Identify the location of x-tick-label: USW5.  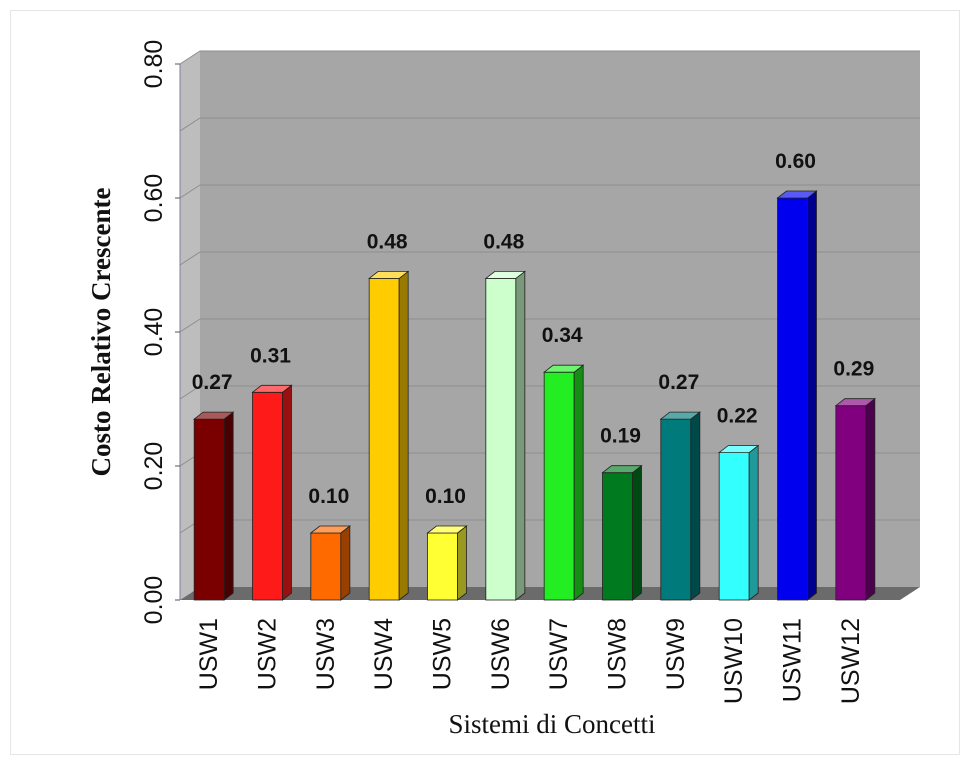
(443, 654).